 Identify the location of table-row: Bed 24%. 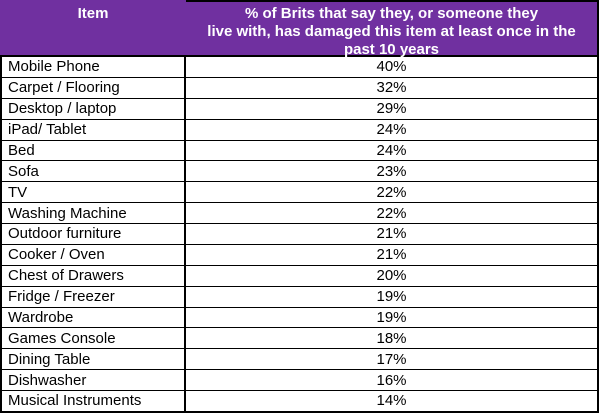
(299, 150).